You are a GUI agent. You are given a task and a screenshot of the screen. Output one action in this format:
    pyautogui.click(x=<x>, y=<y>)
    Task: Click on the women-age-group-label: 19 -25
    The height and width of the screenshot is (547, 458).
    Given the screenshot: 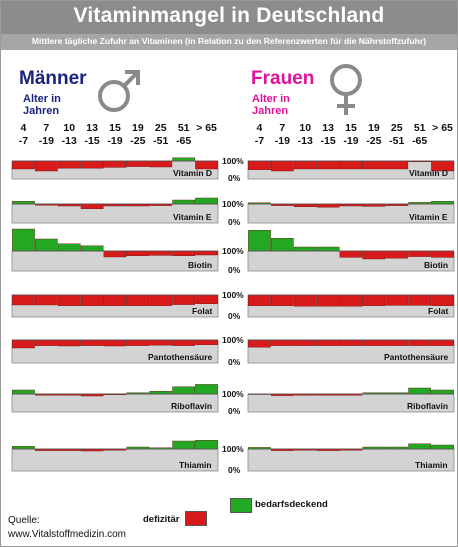 What is the action you would take?
    pyautogui.click(x=374, y=134)
    